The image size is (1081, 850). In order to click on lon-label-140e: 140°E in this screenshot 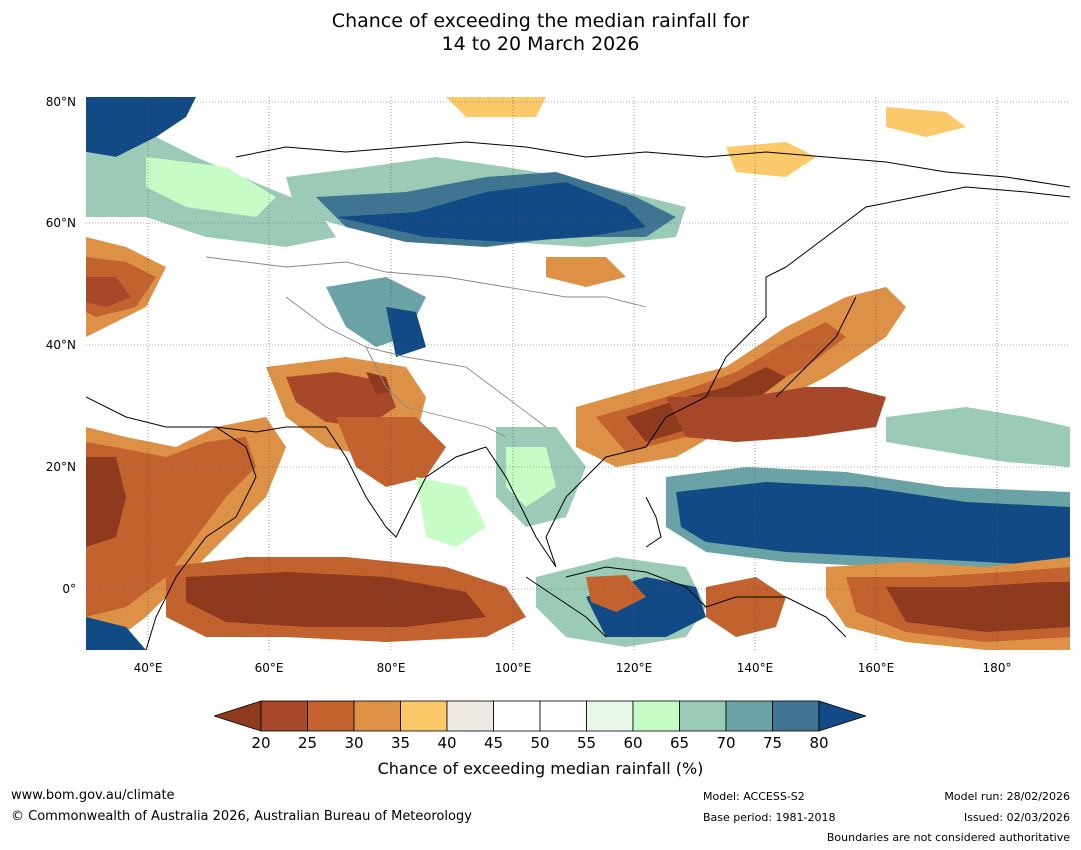, I will do `click(755, 668)`.